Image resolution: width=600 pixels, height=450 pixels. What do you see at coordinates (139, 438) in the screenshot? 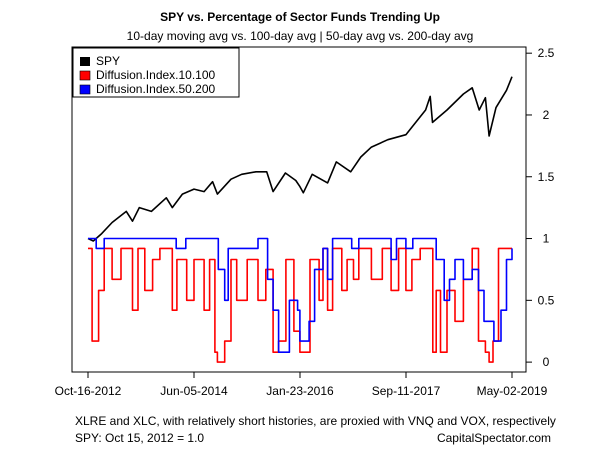
I see `footer-base-note: SPY: Oct 15, 2012 = 1.0` at bounding box center [139, 438].